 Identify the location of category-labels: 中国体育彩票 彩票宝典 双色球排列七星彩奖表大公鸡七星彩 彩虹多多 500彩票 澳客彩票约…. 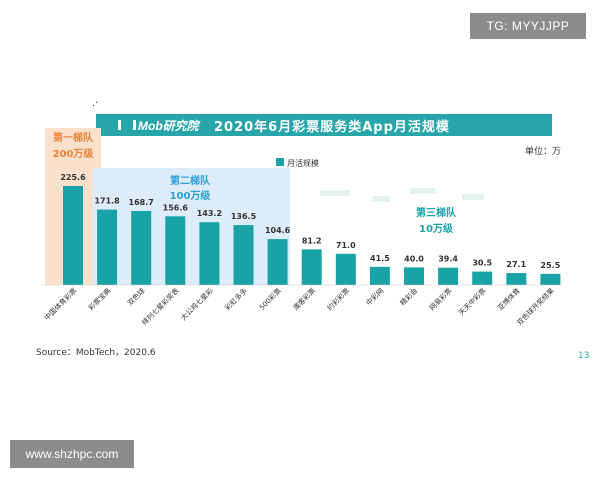
(298, 306).